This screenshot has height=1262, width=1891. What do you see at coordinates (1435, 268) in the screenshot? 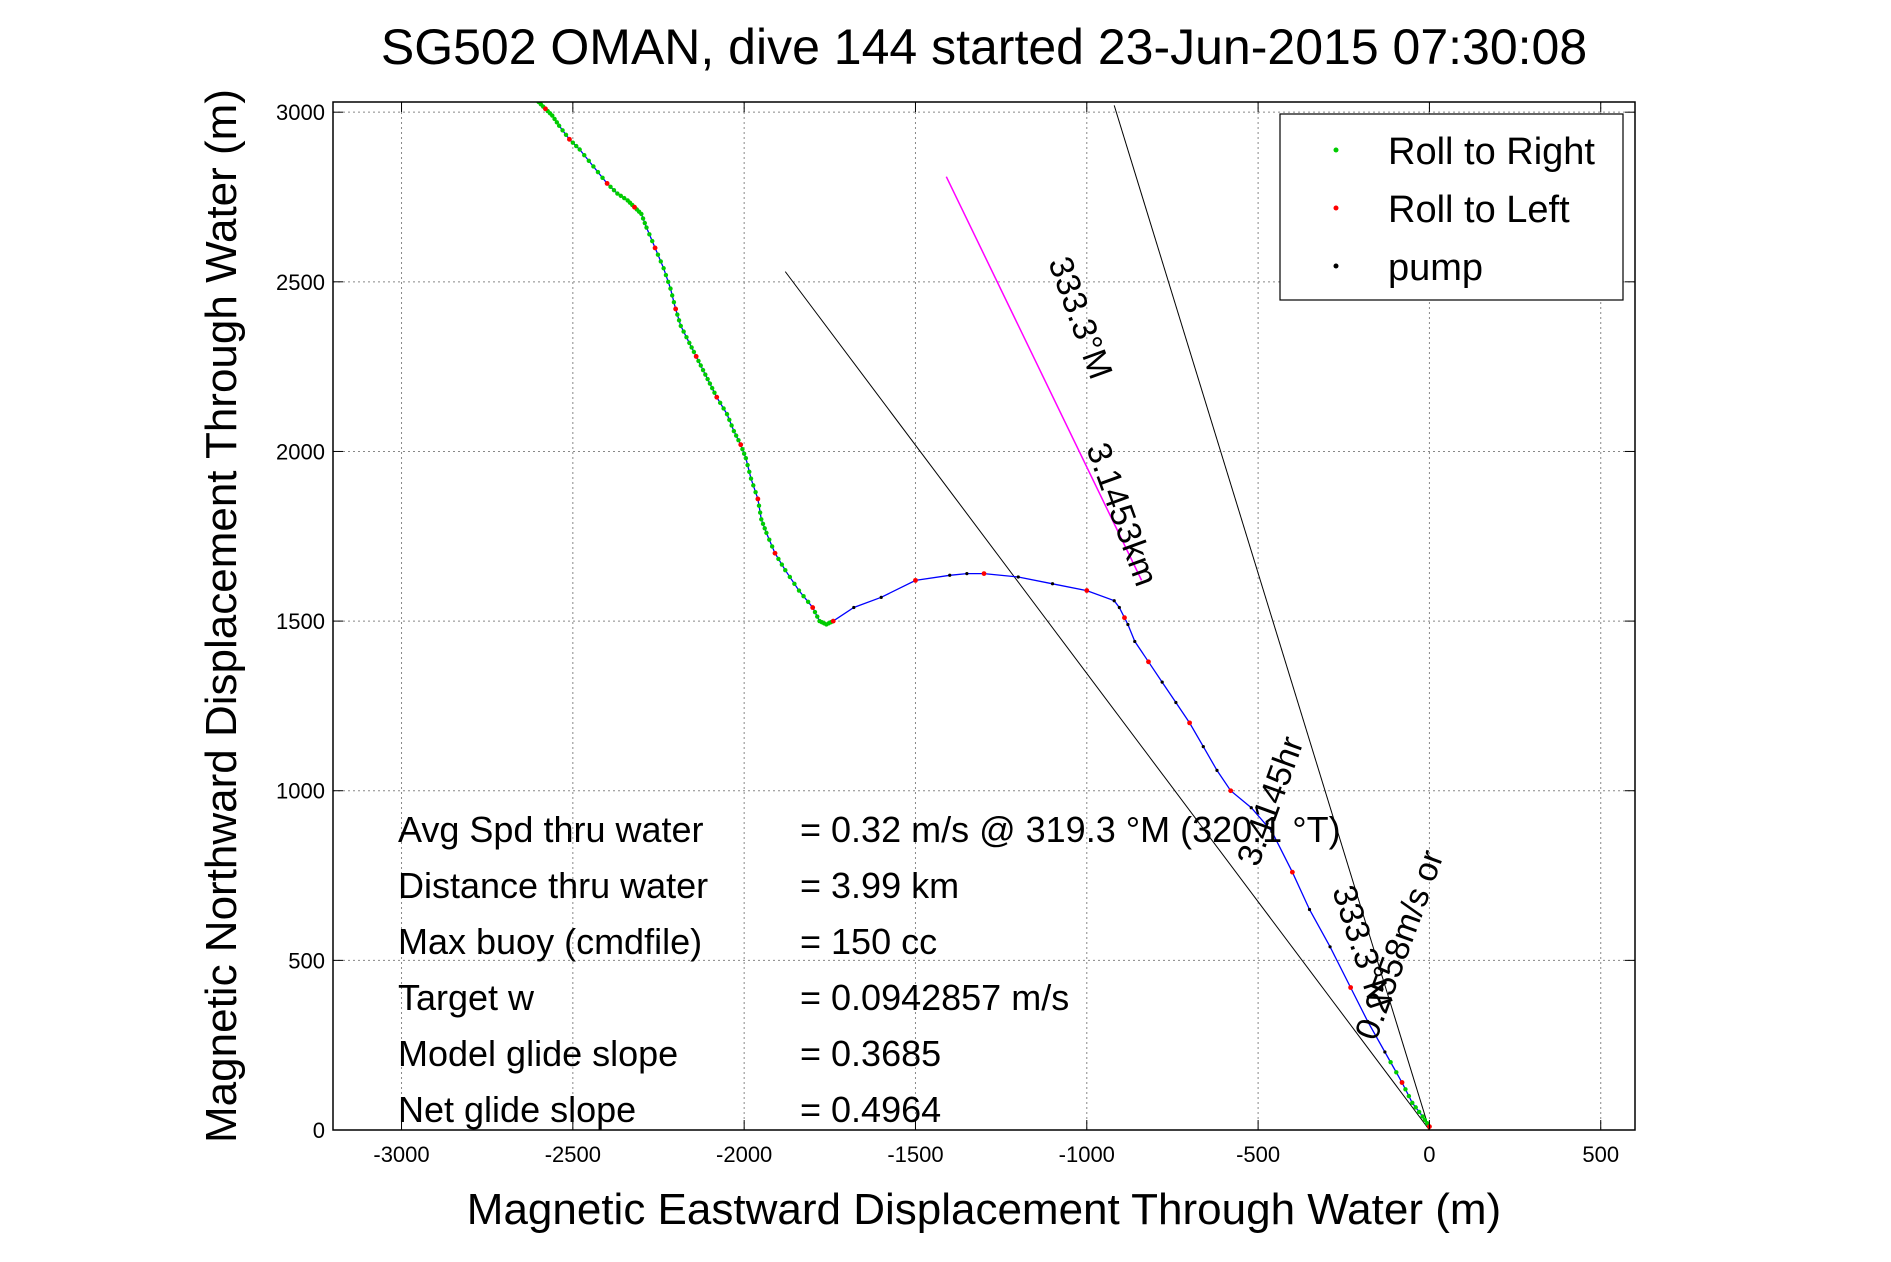
I see `legend-label-pump: pump` at bounding box center [1435, 268].